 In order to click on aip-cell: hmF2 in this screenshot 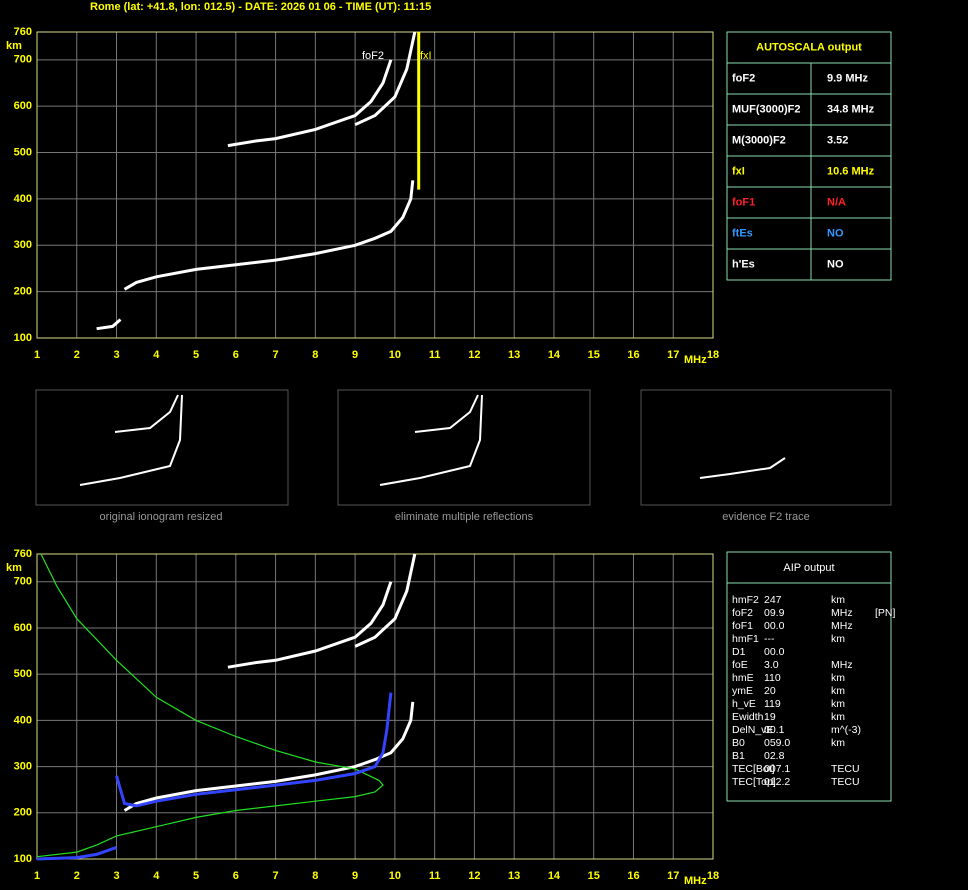, I will do `click(745, 600)`.